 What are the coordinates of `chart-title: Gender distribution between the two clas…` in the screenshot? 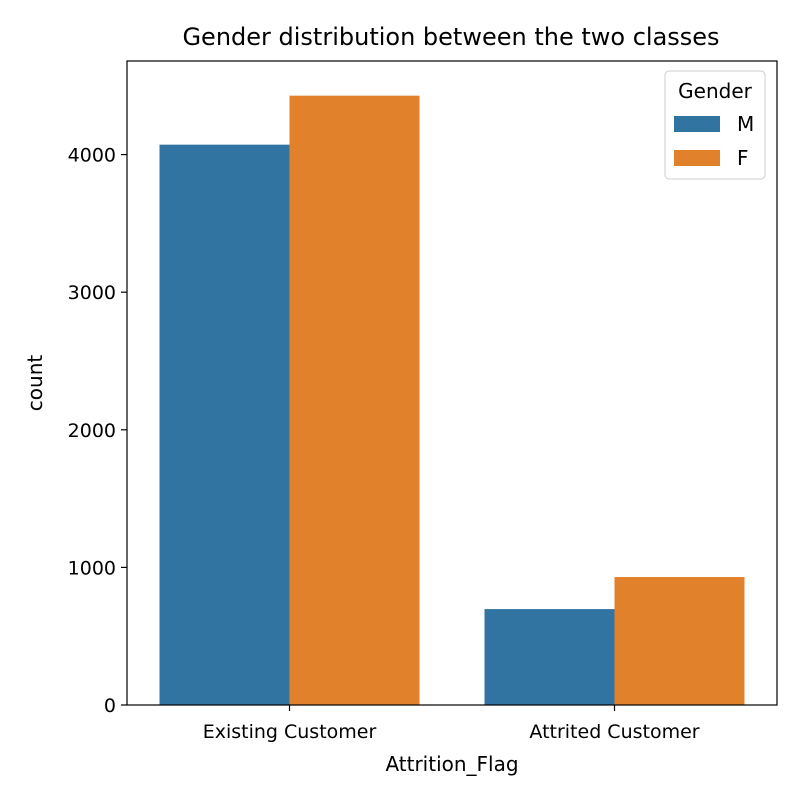 It's located at (450, 37).